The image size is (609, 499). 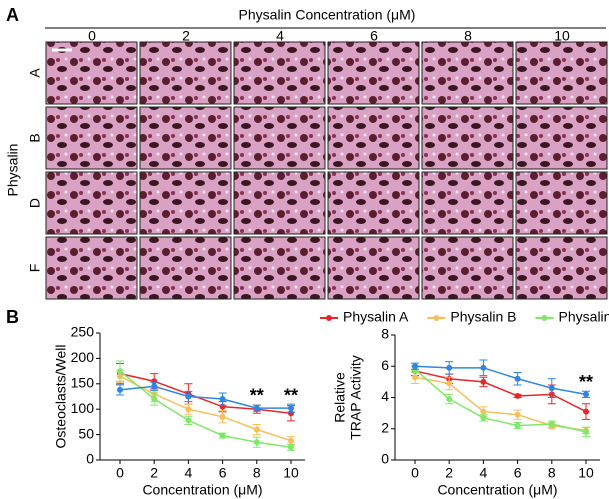 What do you see at coordinates (35, 268) in the screenshot?
I see `row-label: F` at bounding box center [35, 268].